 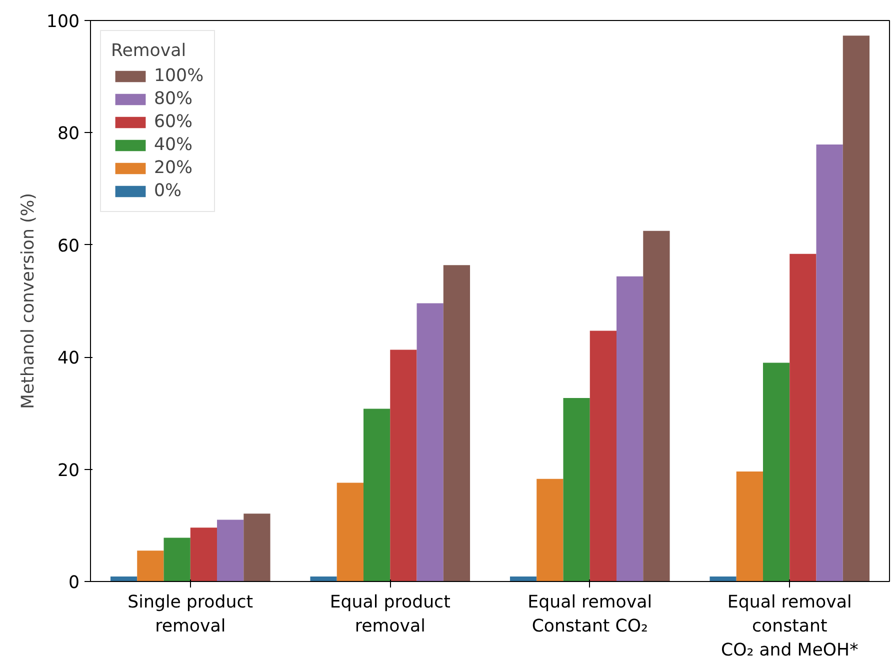 I want to click on legend-label: 0%, so click(x=168, y=191).